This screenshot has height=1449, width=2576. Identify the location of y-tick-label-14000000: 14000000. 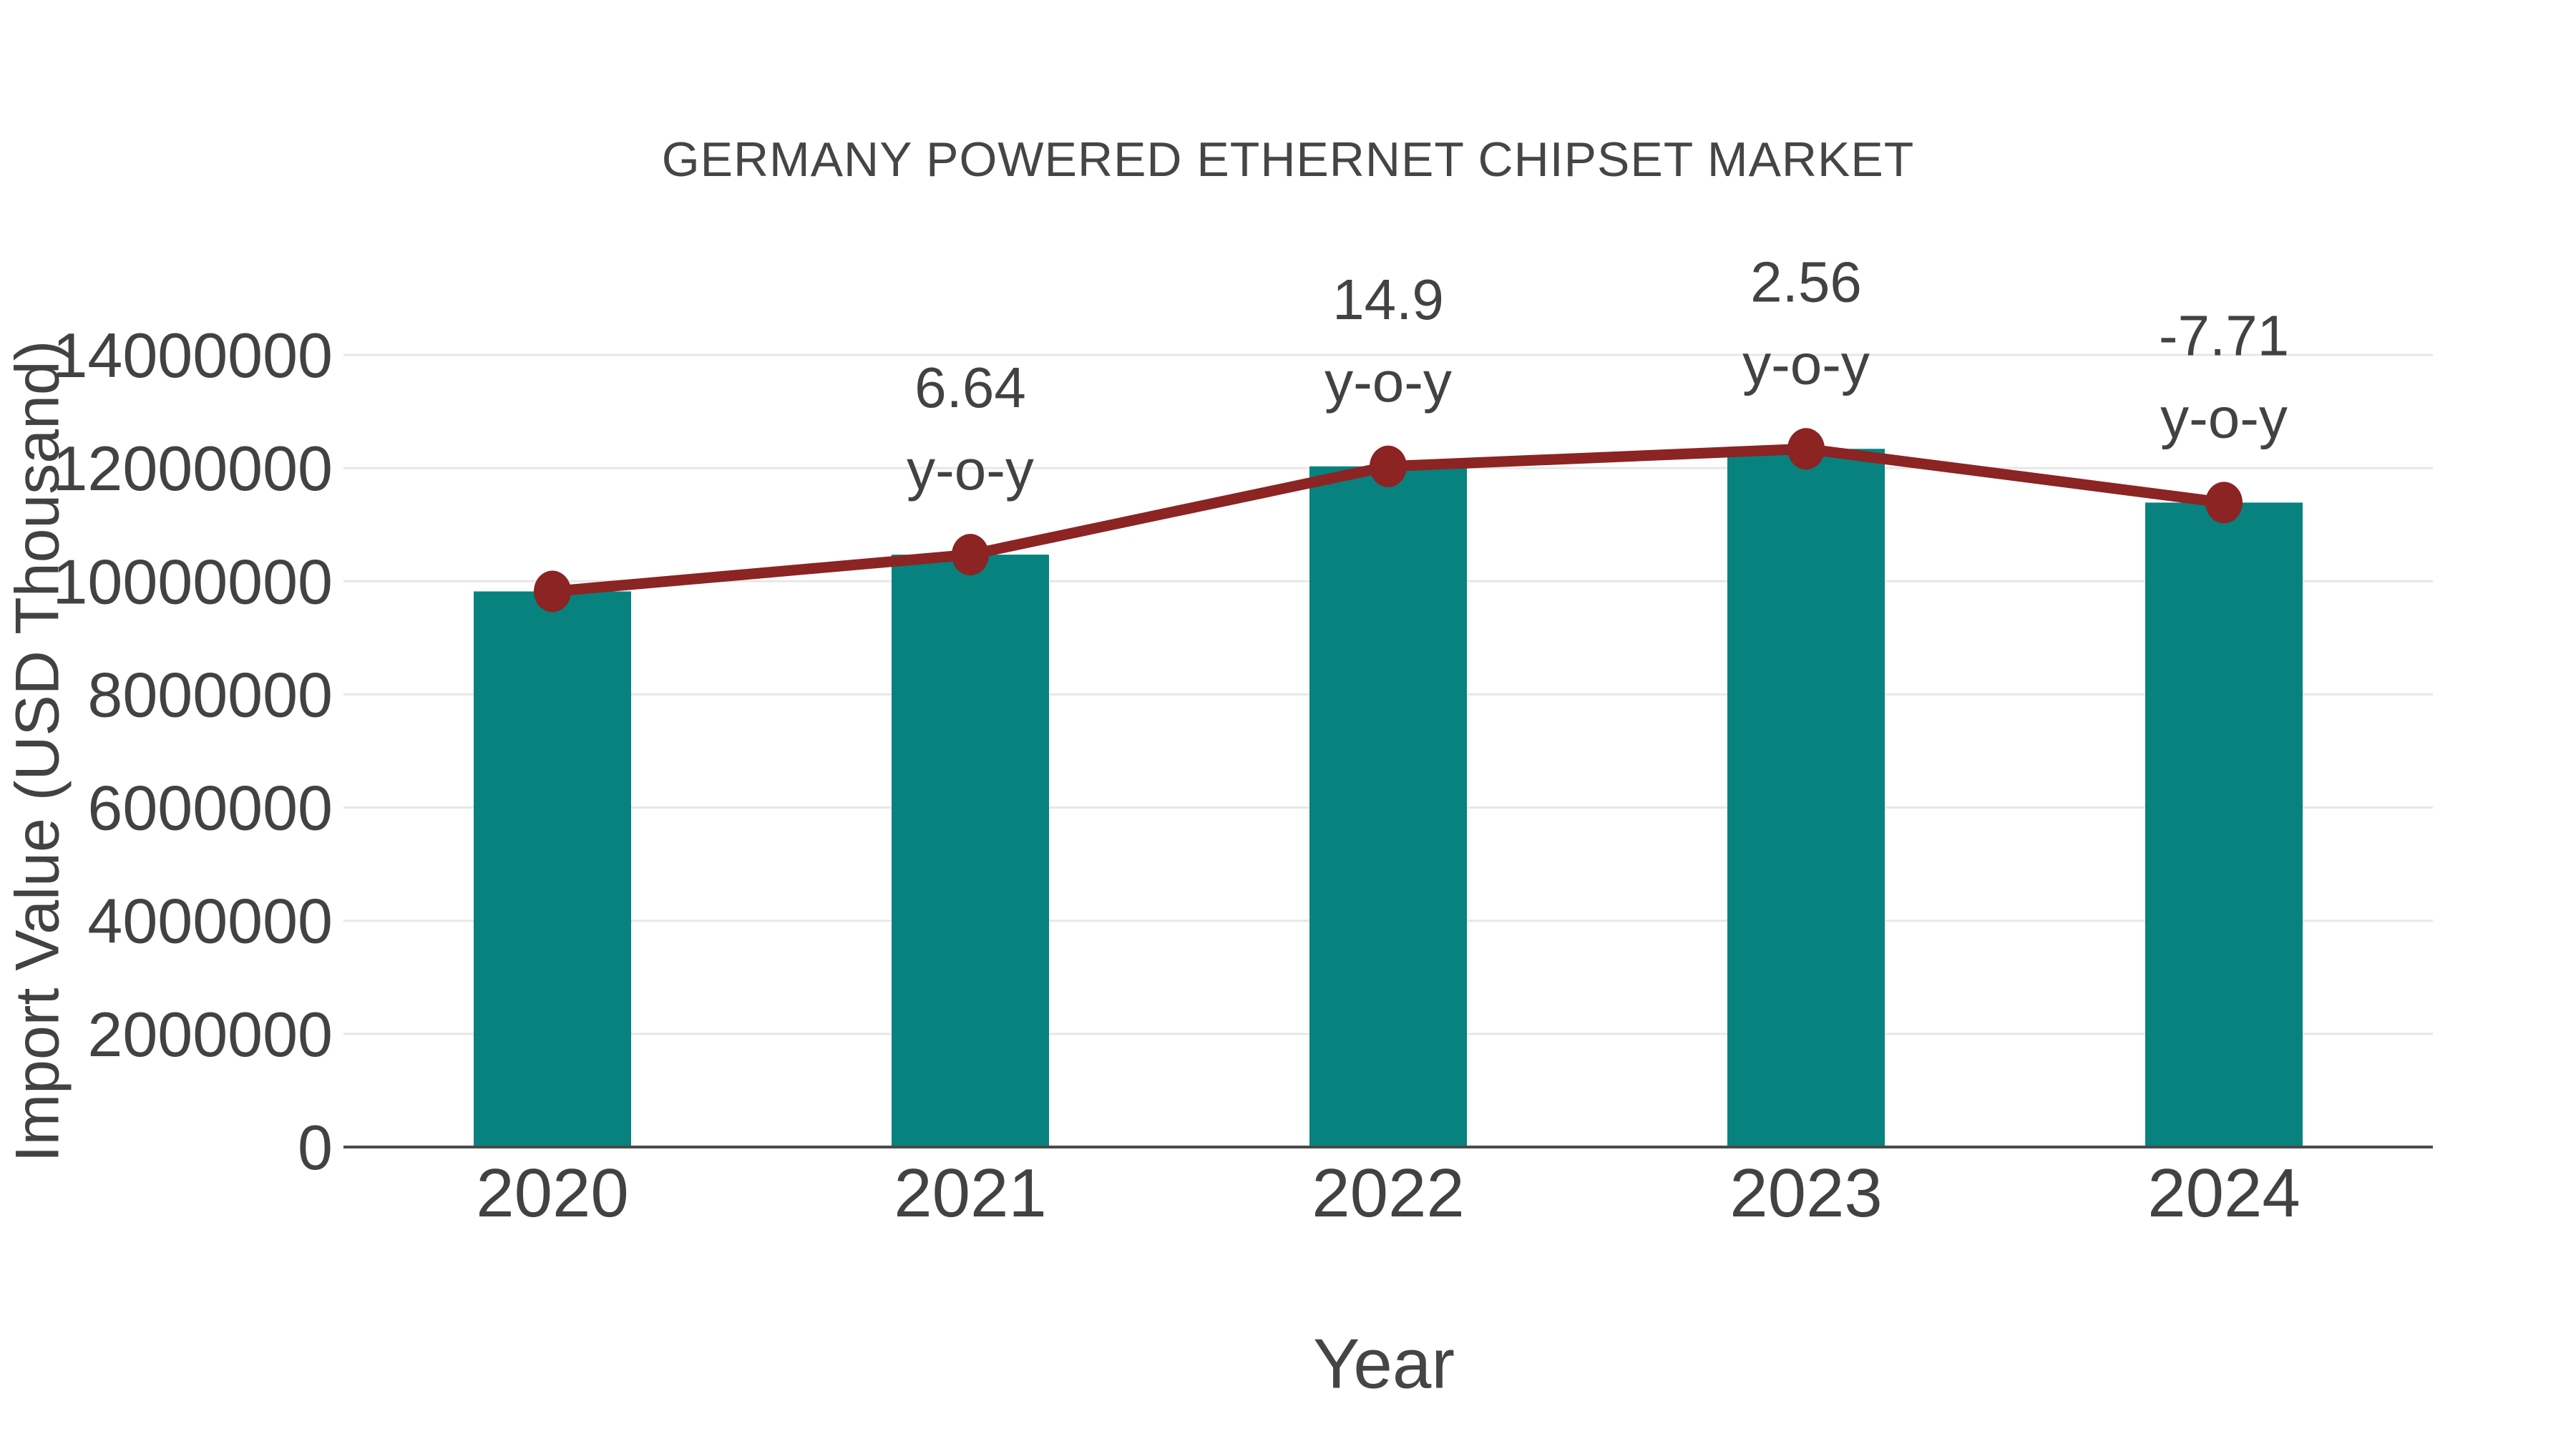
(192, 355).